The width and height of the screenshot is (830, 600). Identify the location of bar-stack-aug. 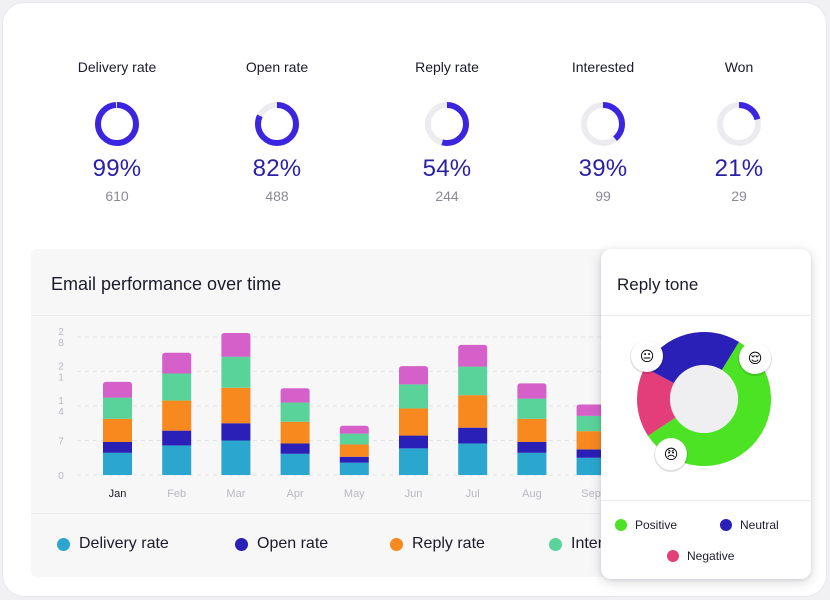
(532, 429).